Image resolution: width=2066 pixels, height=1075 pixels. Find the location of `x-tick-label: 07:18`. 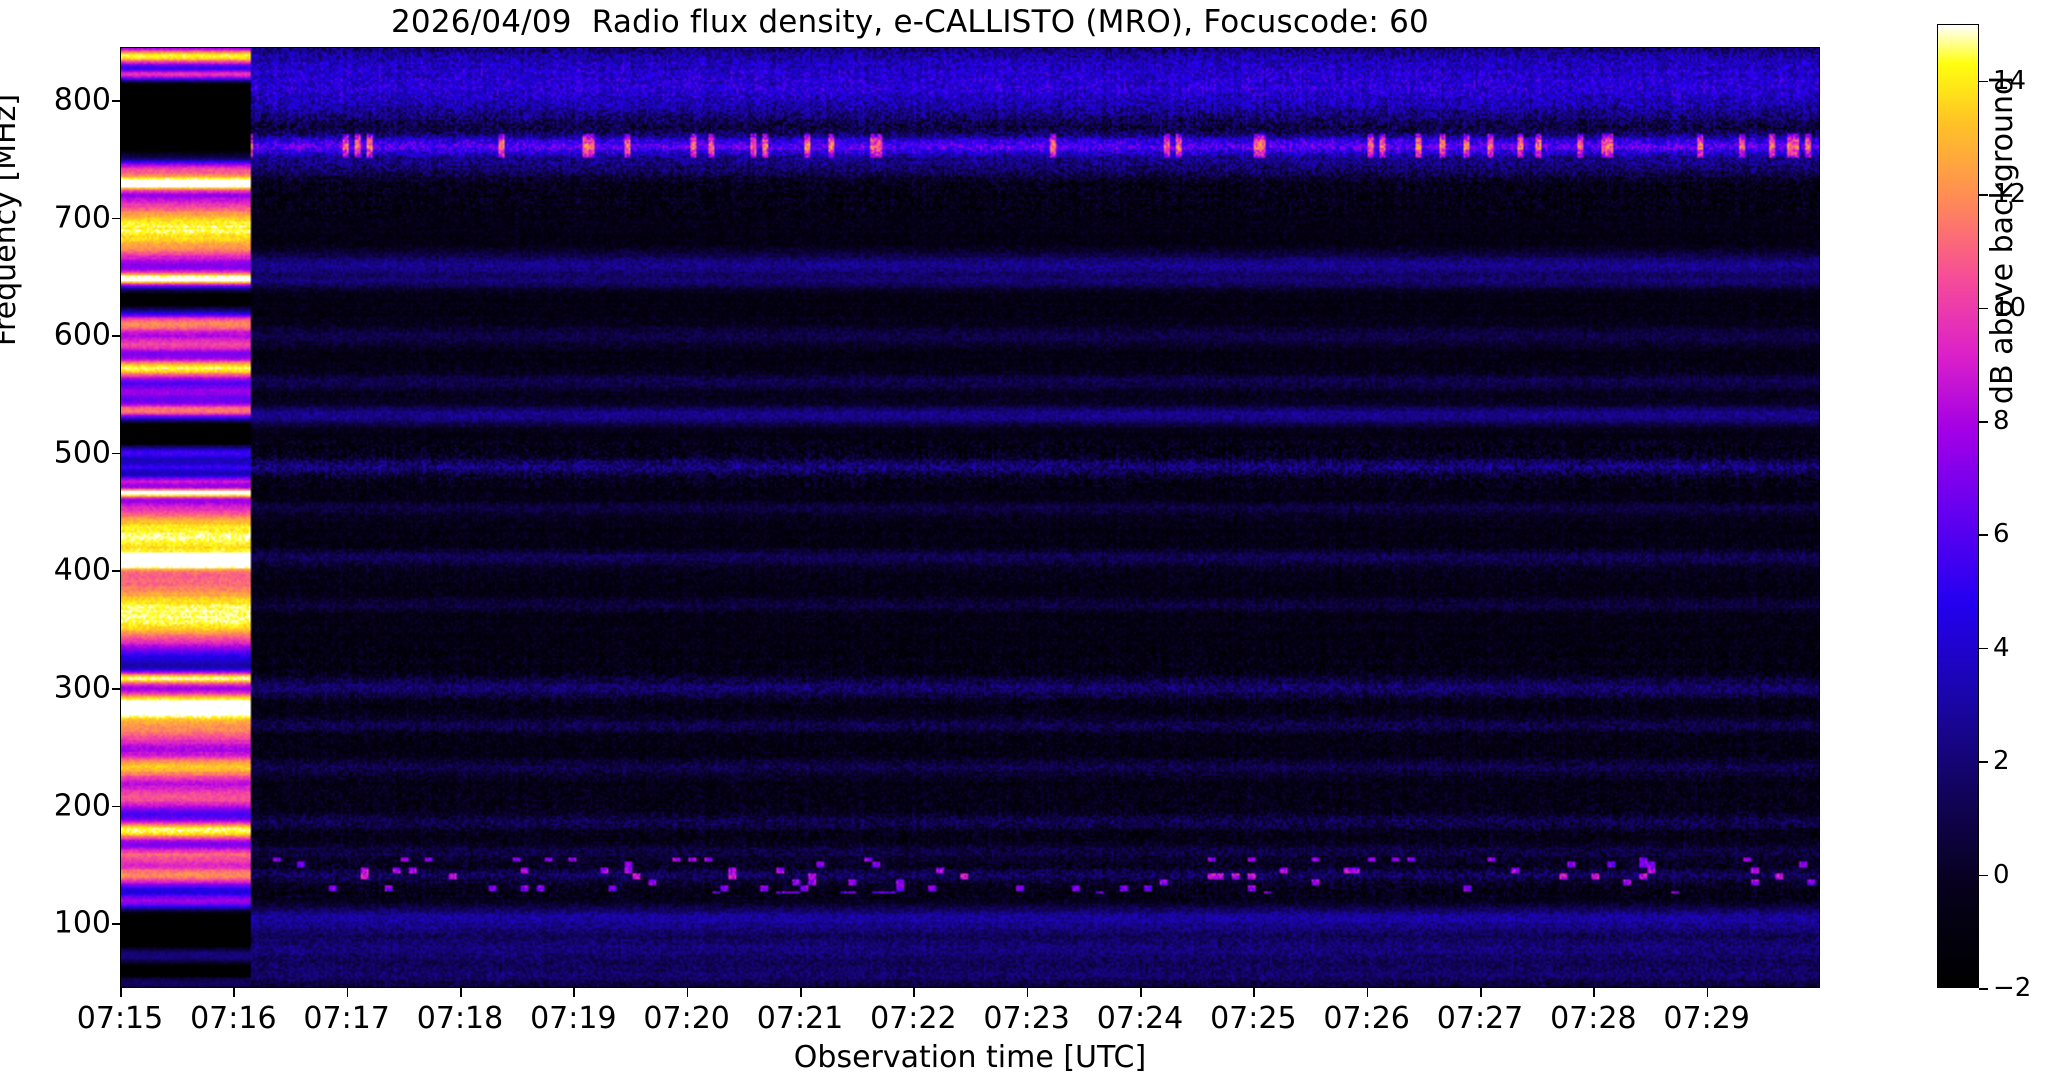

x-tick-label: 07:18 is located at coordinates (460, 1018).